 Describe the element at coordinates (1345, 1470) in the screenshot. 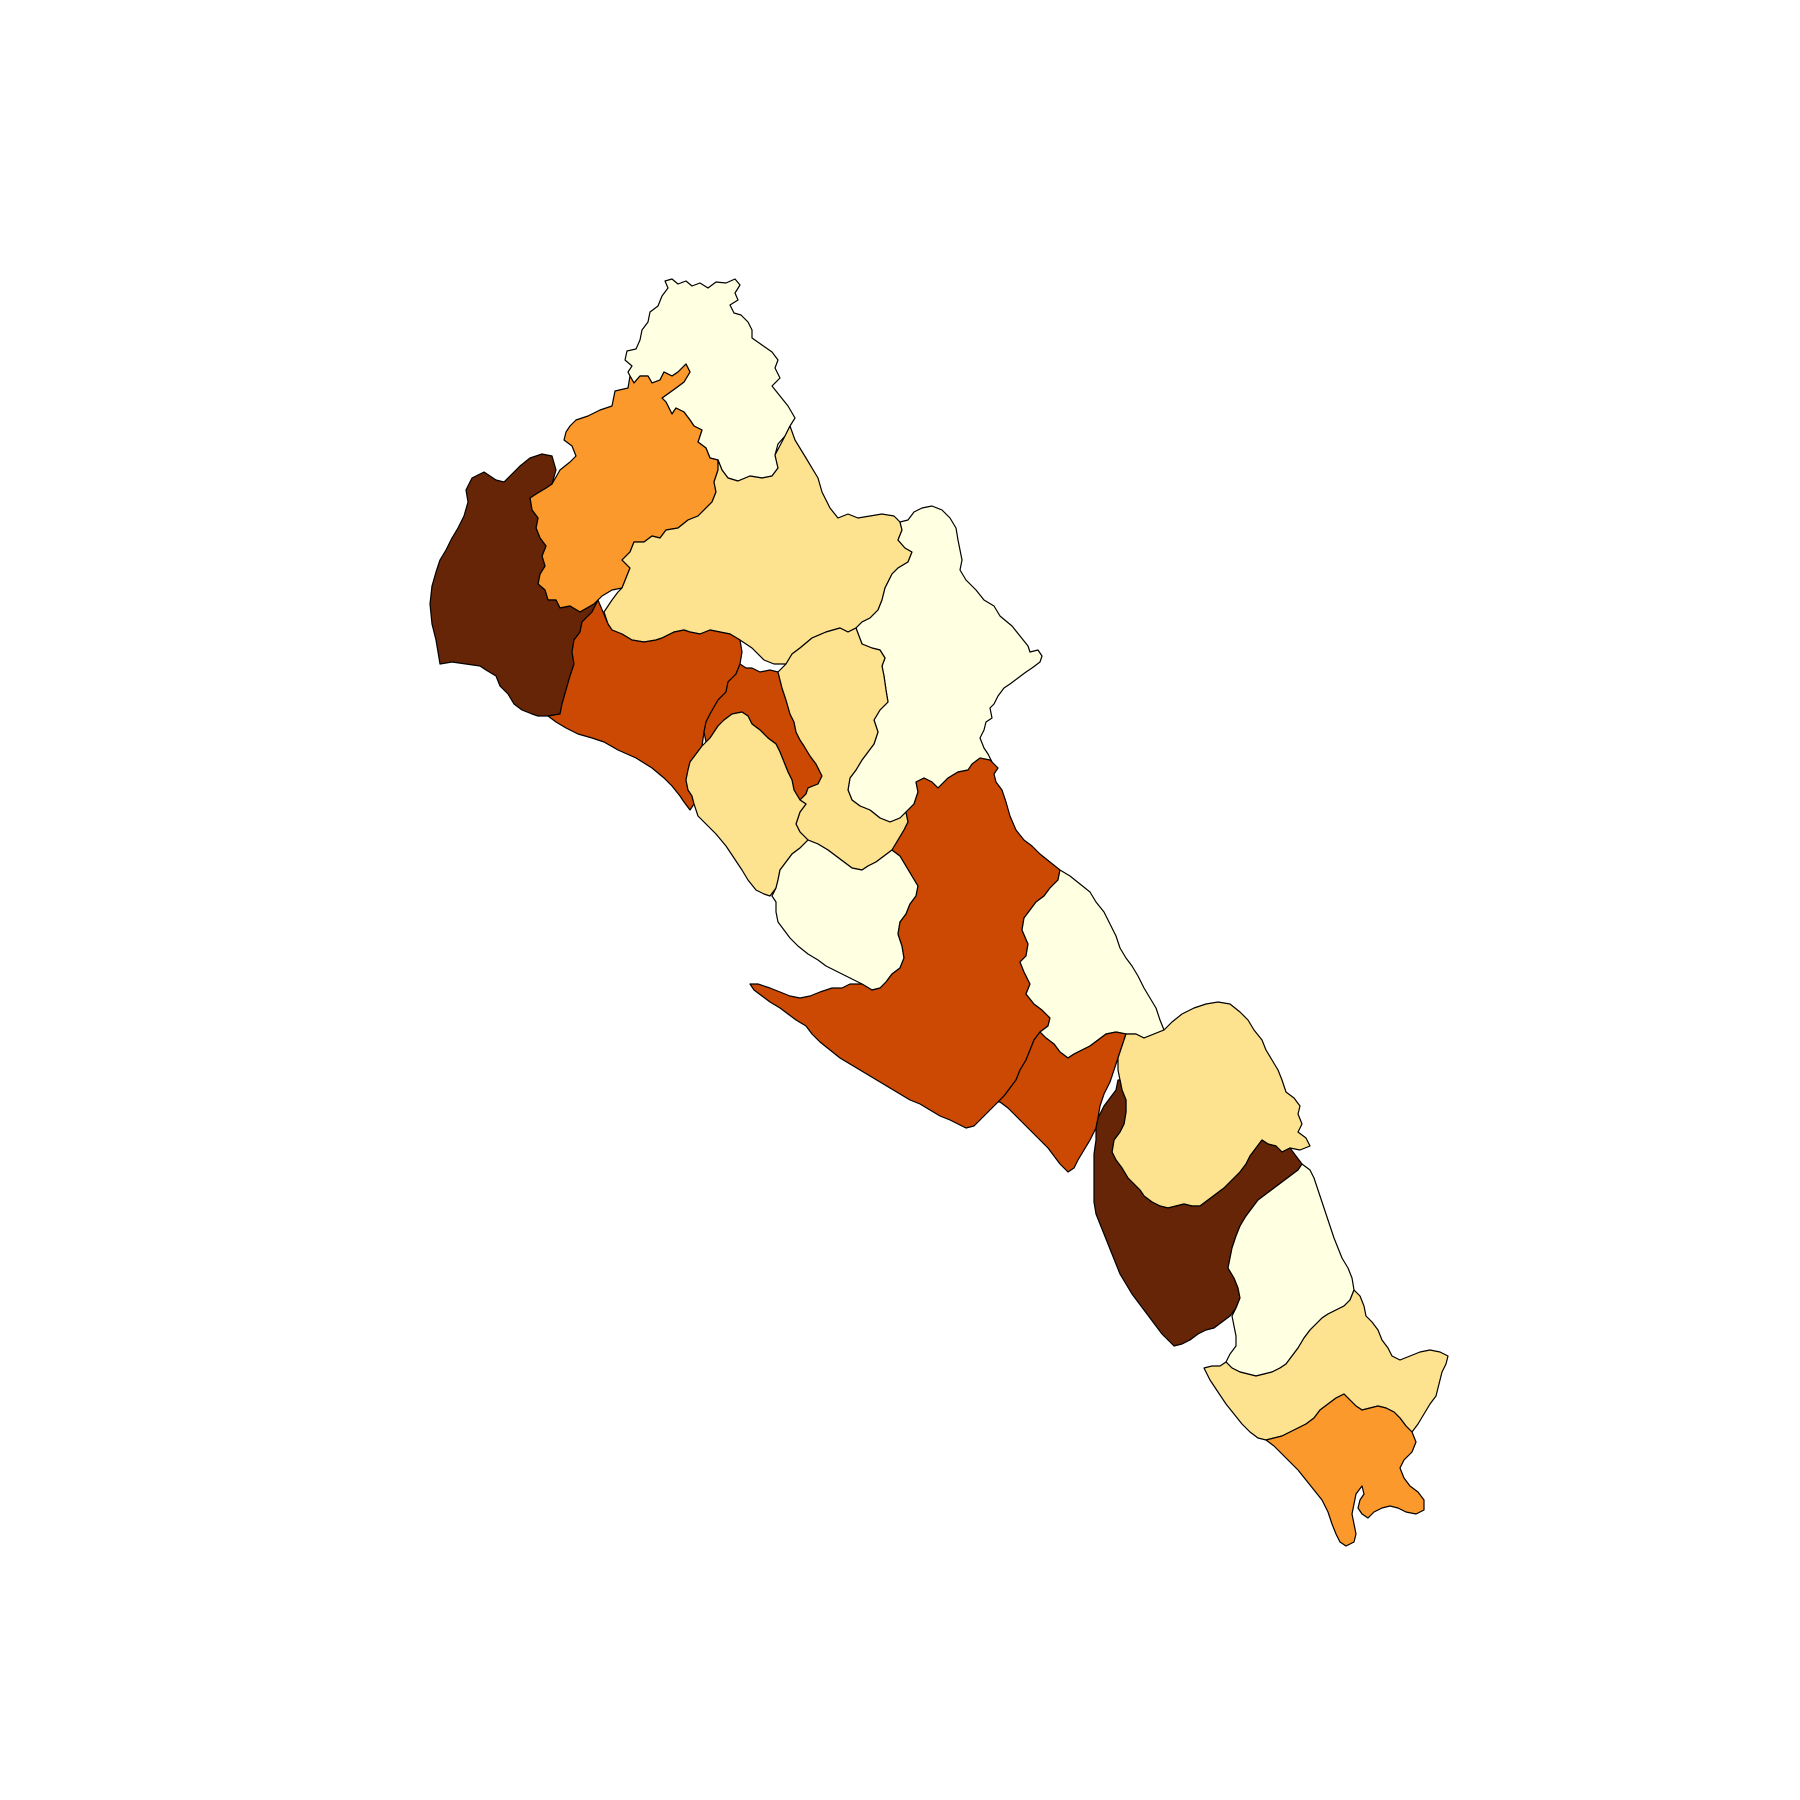

I see `region-south-tip-orange` at that location.